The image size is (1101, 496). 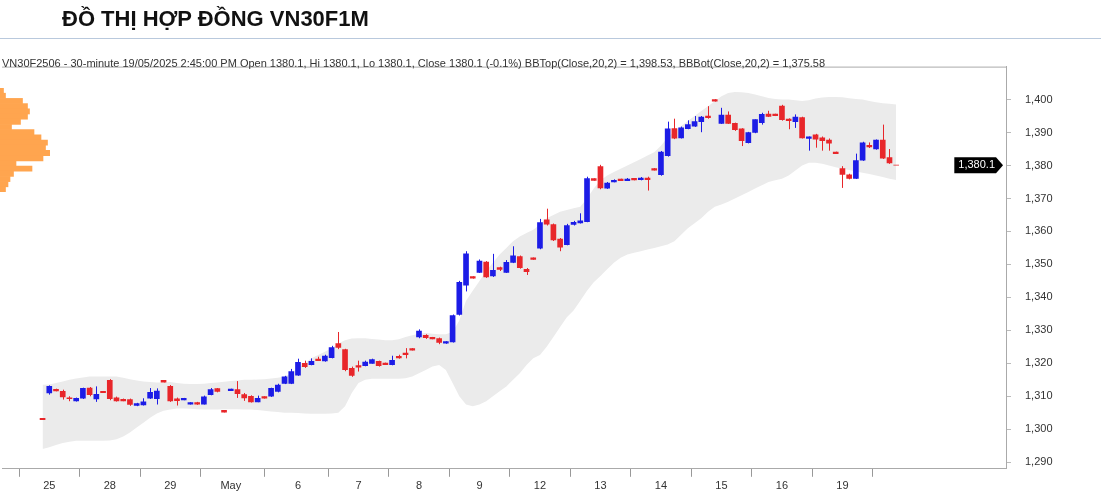 I want to click on x-tick-label: 25, so click(x=49, y=485).